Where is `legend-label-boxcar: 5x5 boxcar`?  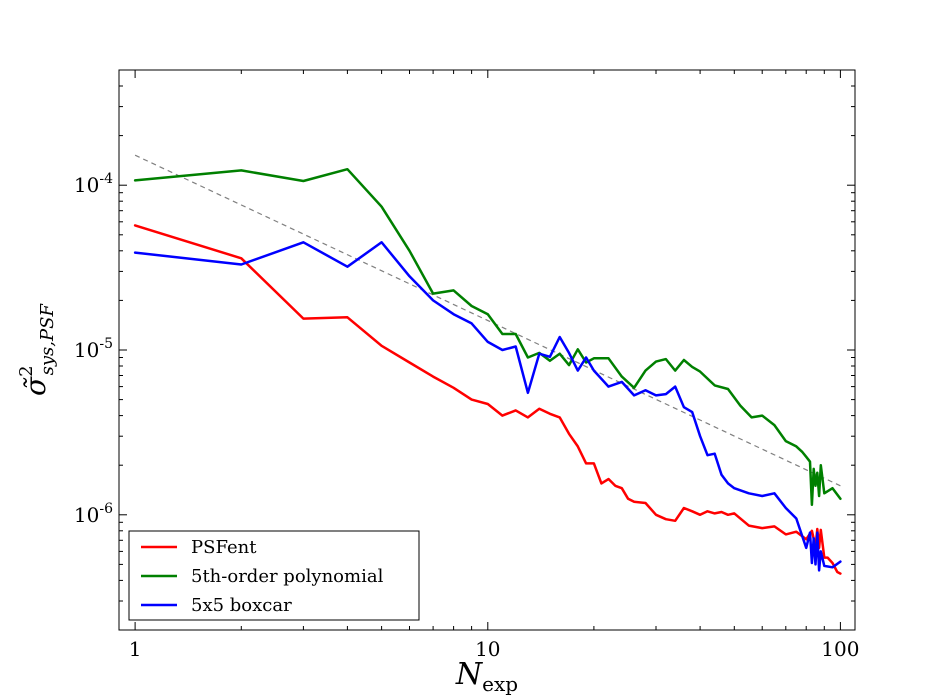 legend-label-boxcar: 5x5 boxcar is located at coordinates (241, 605).